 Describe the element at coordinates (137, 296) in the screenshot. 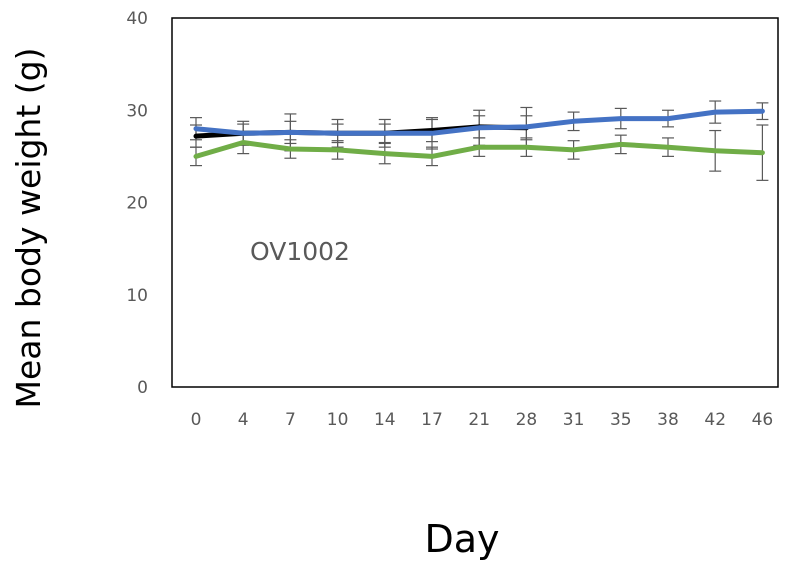

I see `y-tick-label: 10` at that location.